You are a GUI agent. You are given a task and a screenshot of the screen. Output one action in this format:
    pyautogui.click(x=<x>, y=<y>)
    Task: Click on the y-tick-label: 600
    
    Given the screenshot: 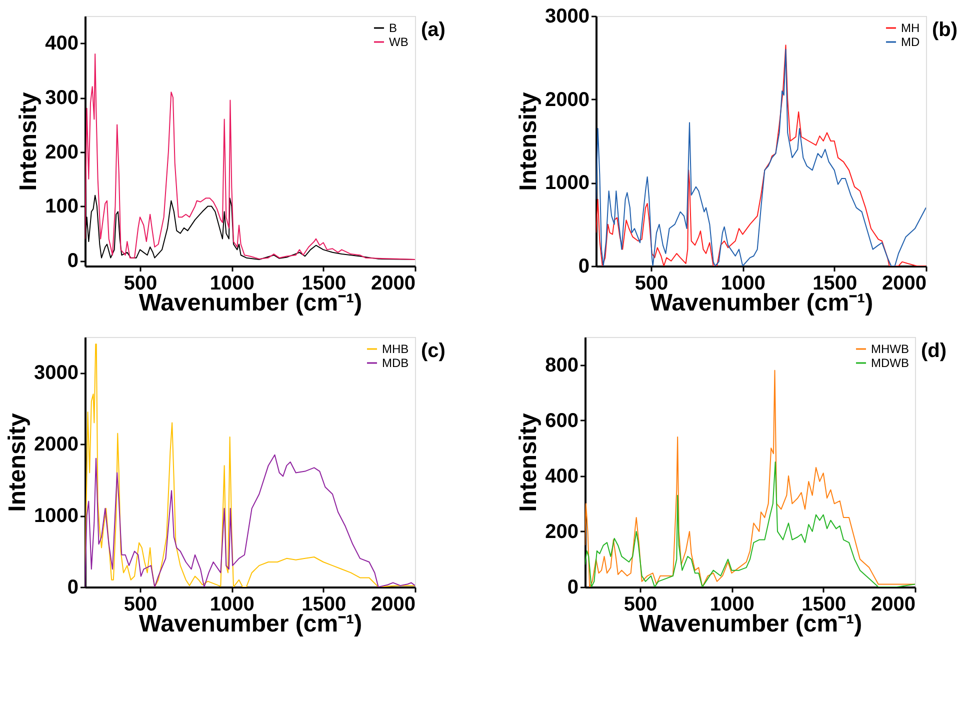 What is the action you would take?
    pyautogui.click(x=561, y=421)
    